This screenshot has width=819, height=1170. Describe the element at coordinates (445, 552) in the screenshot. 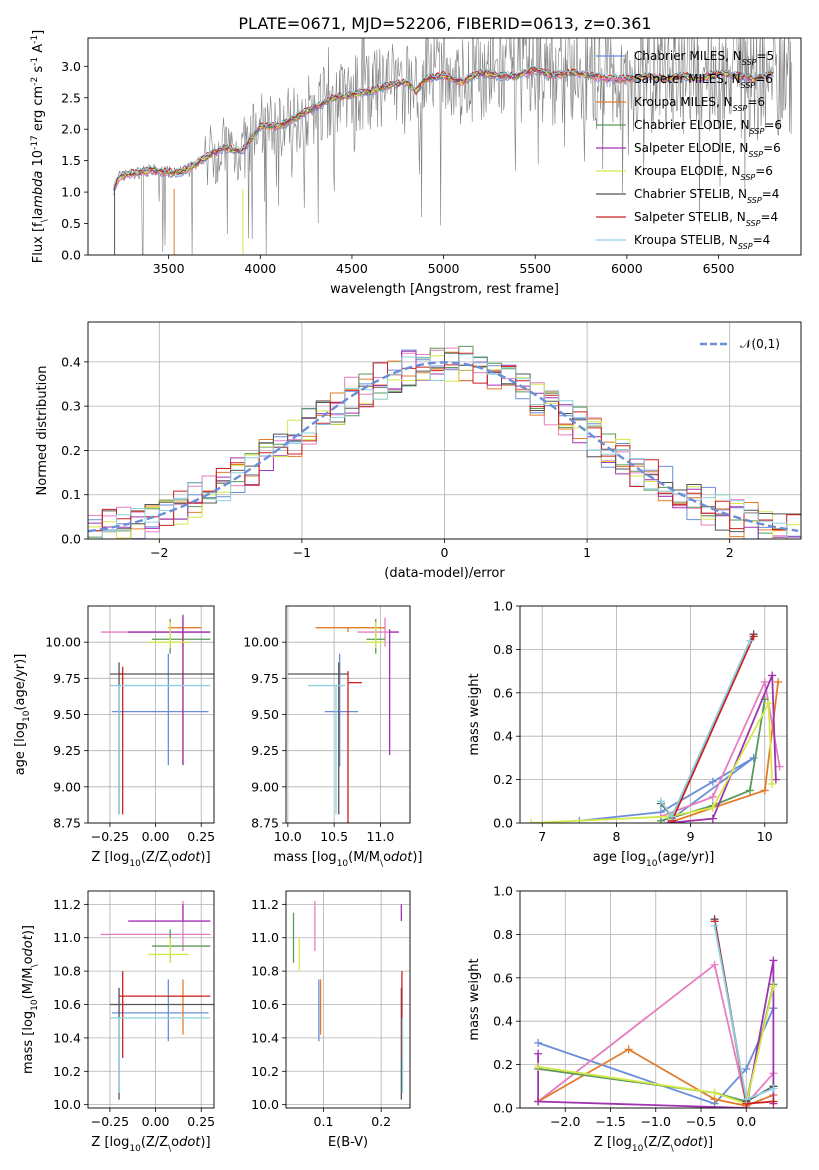

I see `x-tick-label: 0` at that location.